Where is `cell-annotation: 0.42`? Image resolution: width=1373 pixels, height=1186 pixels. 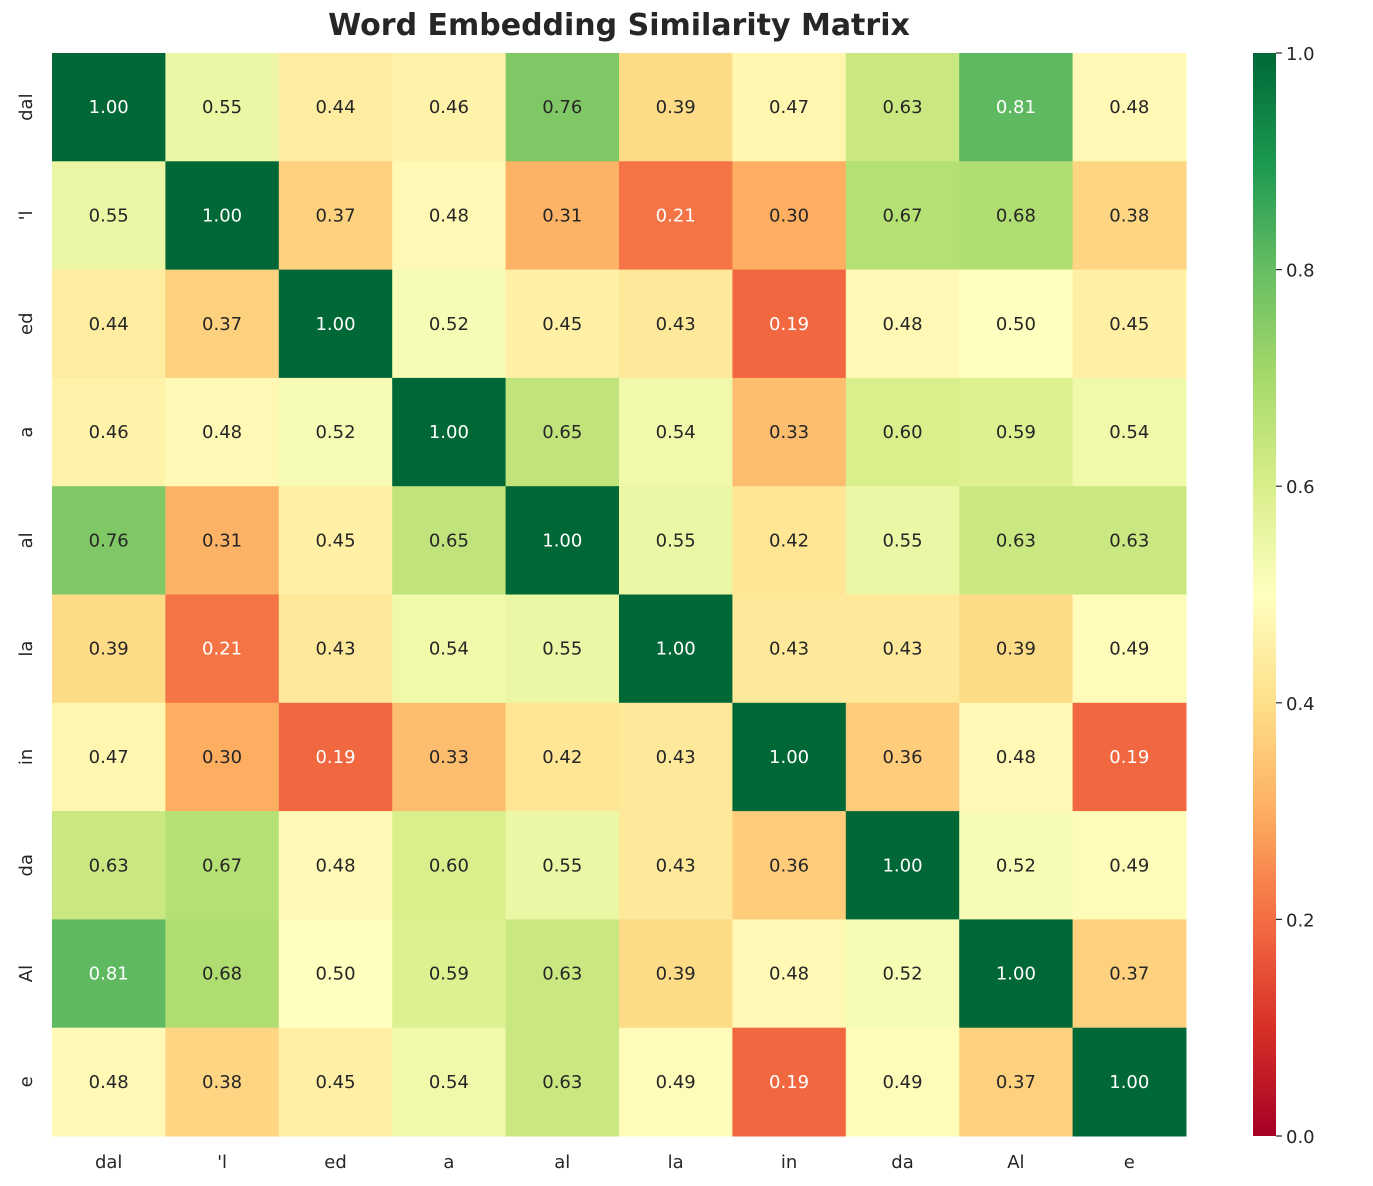 cell-annotation: 0.42 is located at coordinates (562, 757).